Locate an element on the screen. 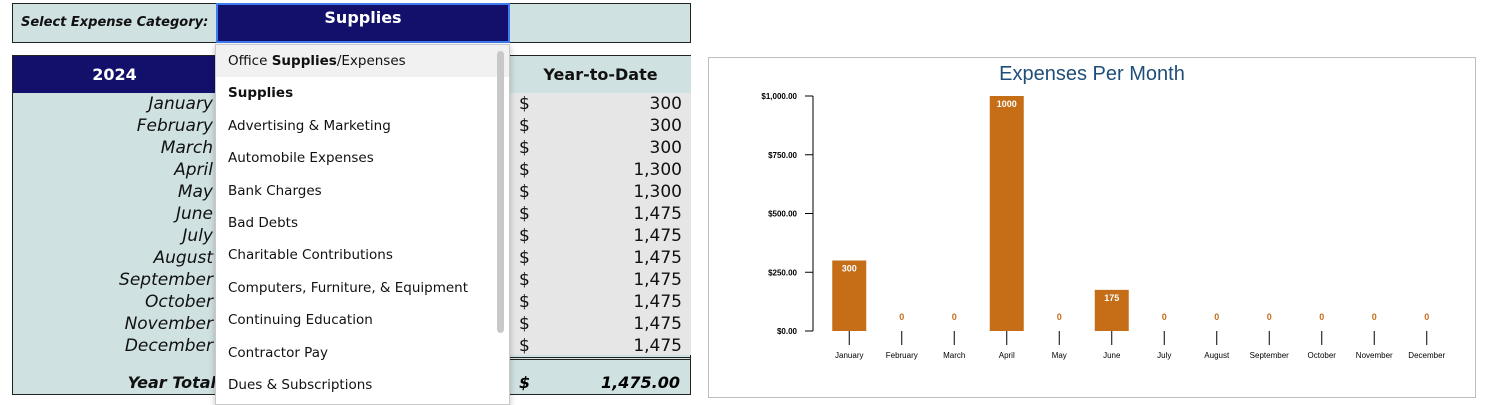 The height and width of the screenshot is (405, 1500). bar-april is located at coordinates (1006, 213).